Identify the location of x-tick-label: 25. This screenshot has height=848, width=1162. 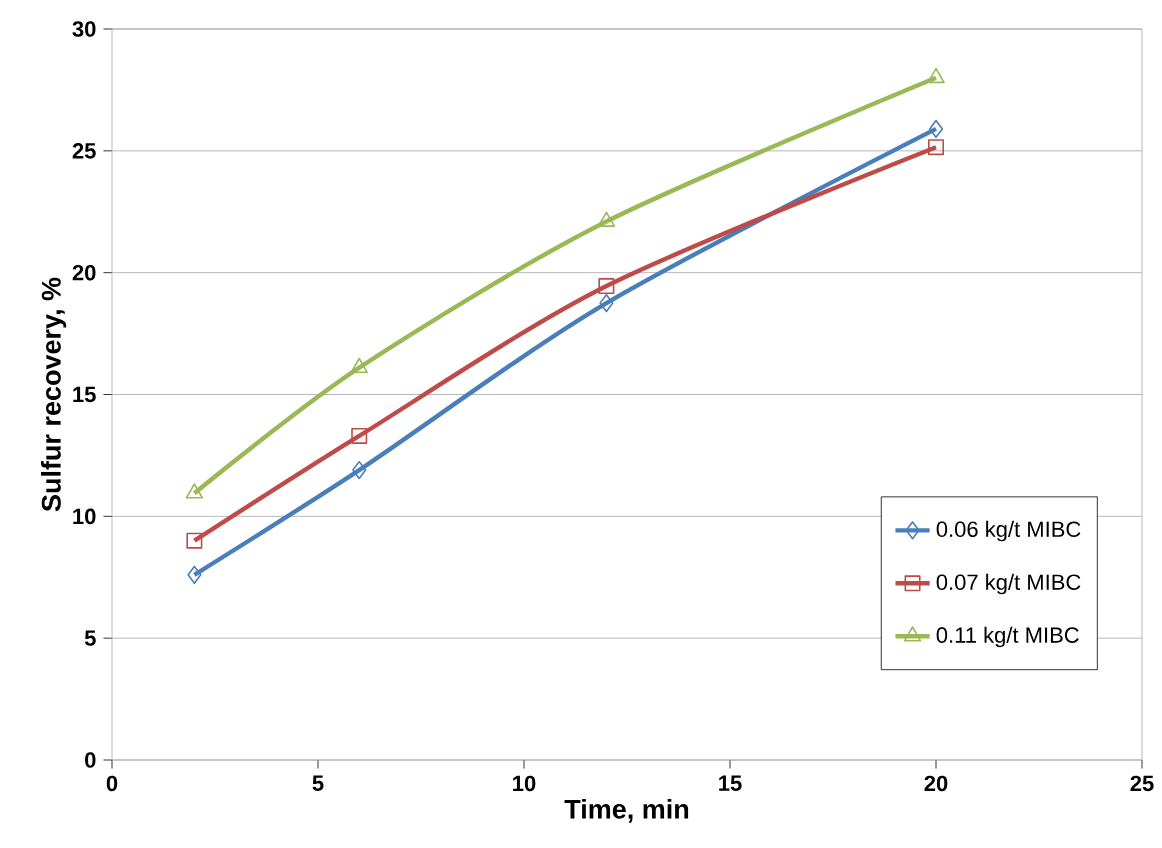
(1142, 783).